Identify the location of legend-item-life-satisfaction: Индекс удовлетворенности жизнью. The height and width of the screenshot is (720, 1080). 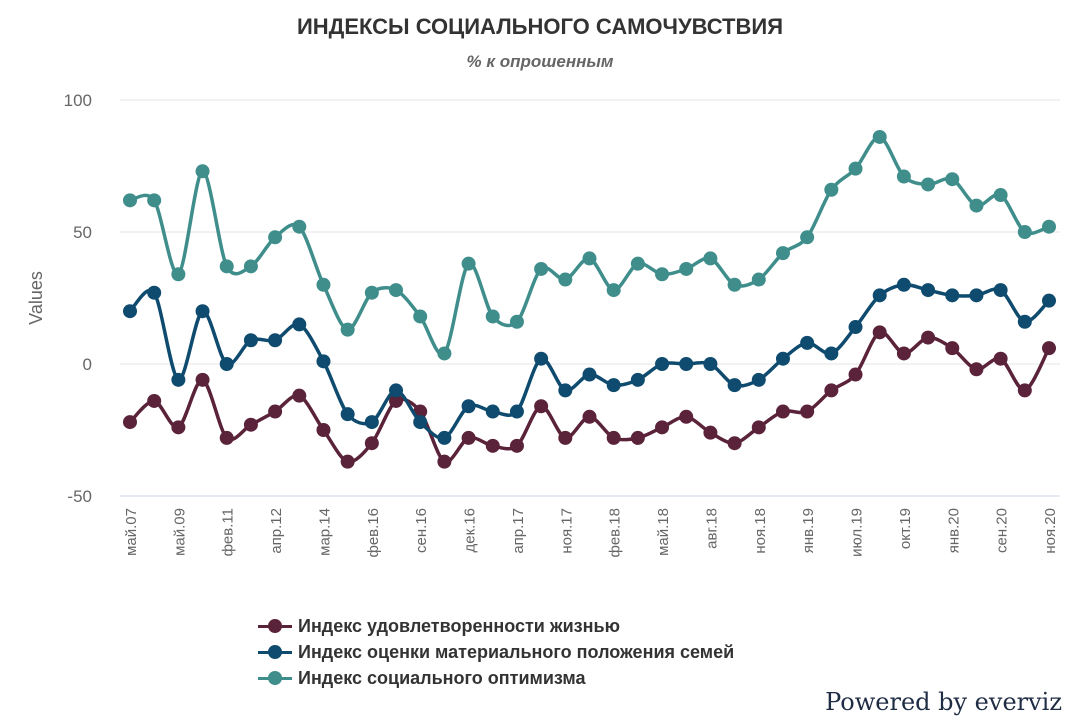
(496, 626).